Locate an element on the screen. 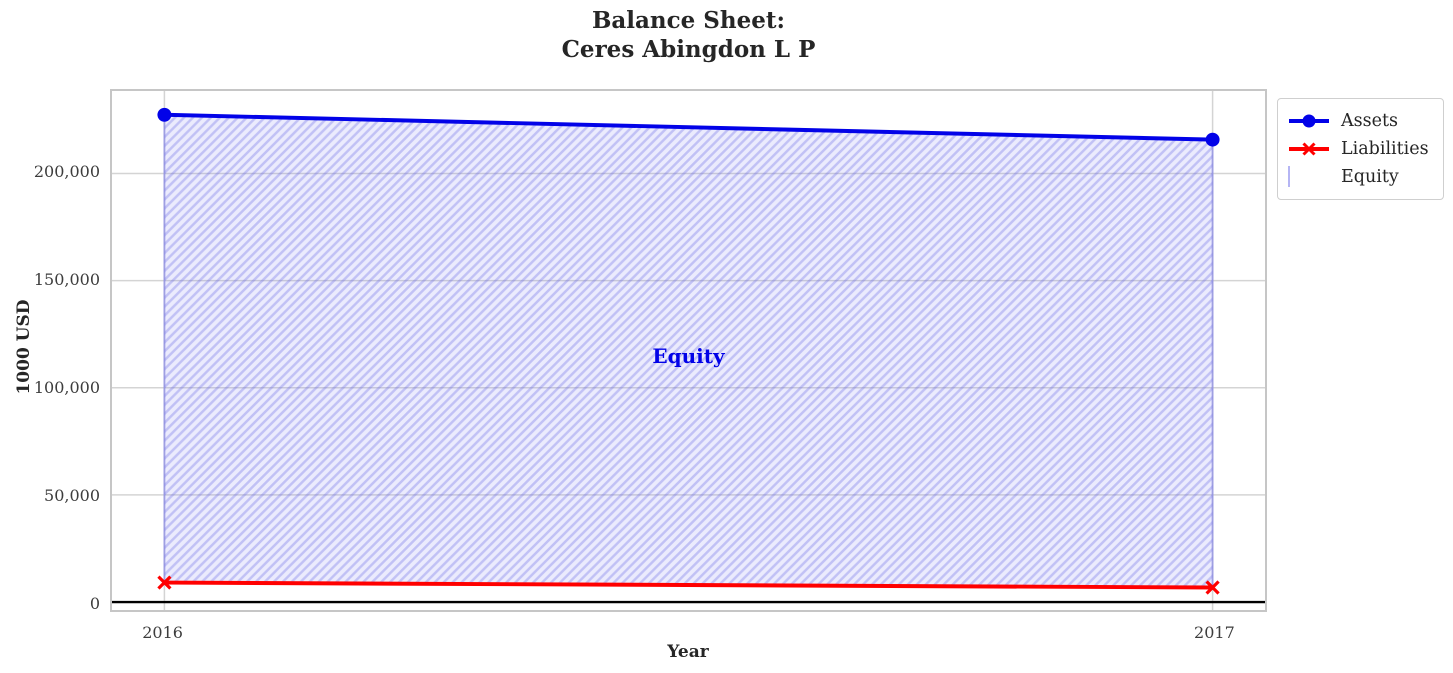  y-tick-label: 200,000 is located at coordinates (66, 172).